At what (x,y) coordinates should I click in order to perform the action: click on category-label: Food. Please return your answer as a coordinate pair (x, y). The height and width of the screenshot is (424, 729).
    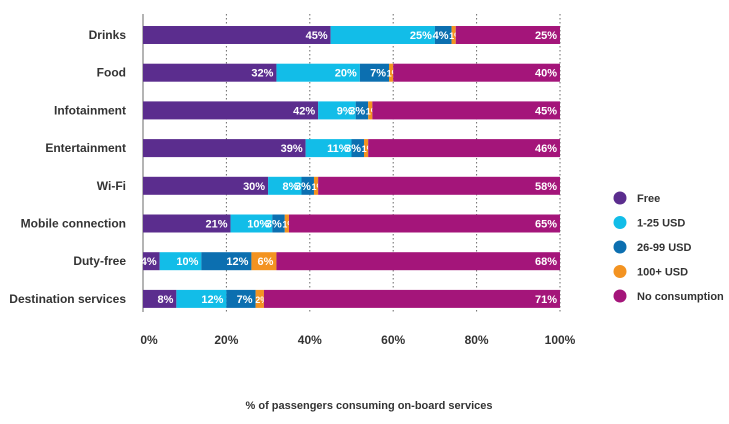
    Looking at the image, I should click on (111, 73).